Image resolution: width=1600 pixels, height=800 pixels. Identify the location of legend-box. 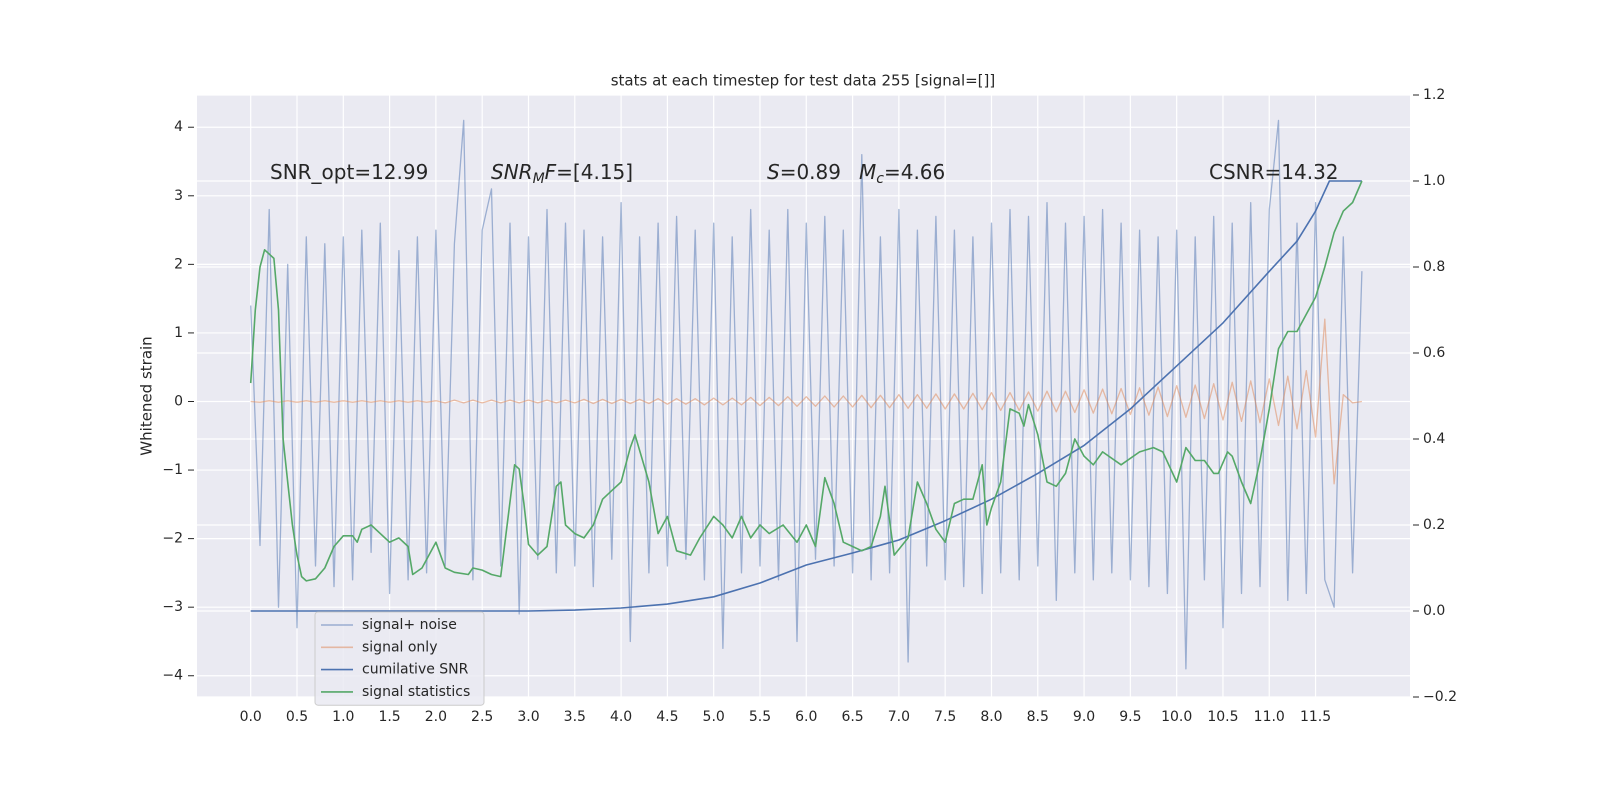
(399, 658).